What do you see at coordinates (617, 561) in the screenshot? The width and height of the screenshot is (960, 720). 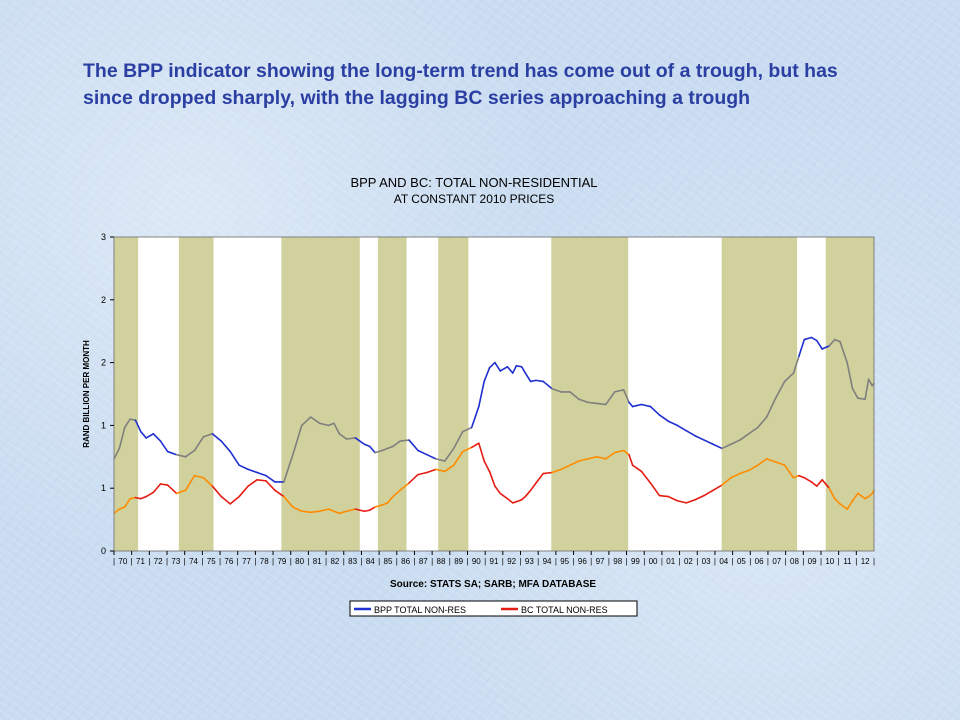 I see `x-tick-label-28: 98` at bounding box center [617, 561].